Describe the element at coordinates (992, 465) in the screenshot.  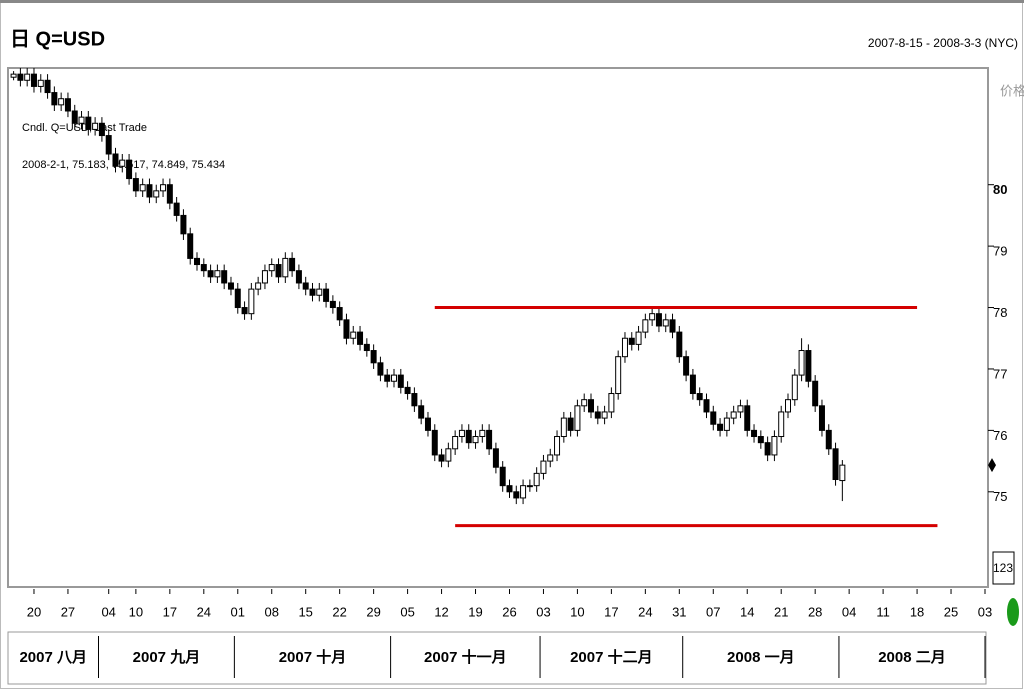
I see `last-price-marker` at that location.